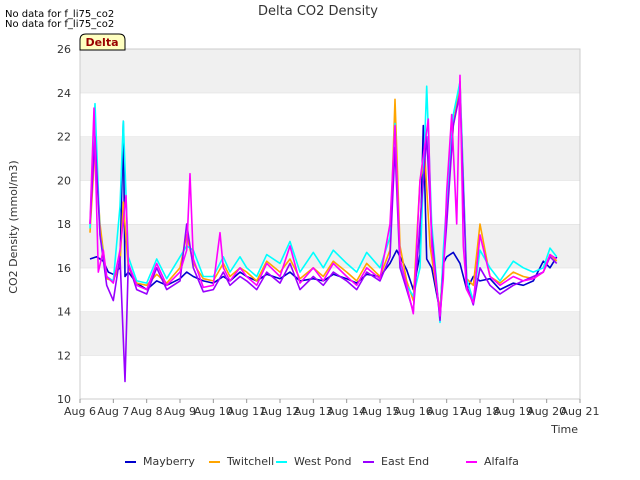 The image size is (640, 480). What do you see at coordinates (564, 429) in the screenshot?
I see `x-axis-label: Time` at bounding box center [564, 429].